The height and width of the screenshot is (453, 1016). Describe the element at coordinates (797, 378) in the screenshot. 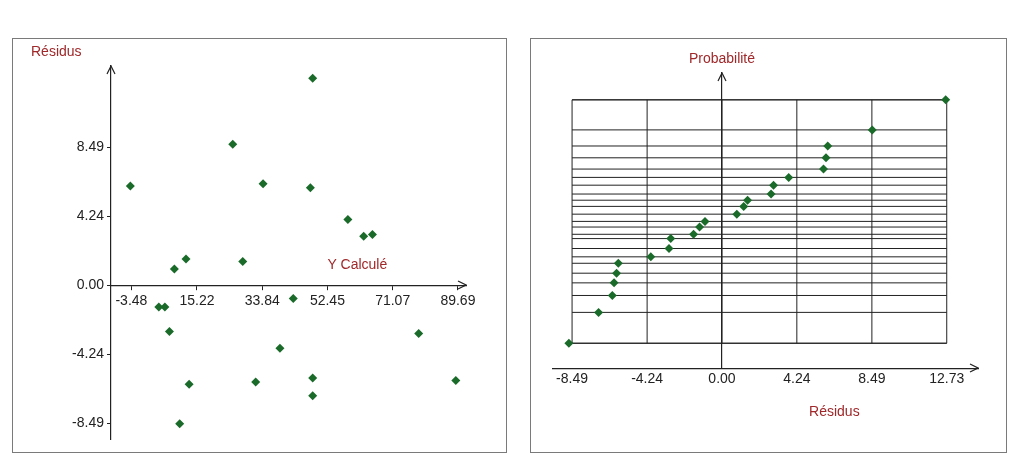

I see `x-tick-label: 4.24` at that location.